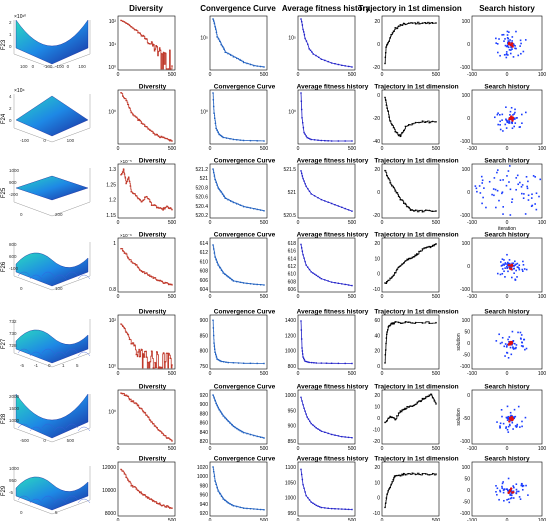  Describe the element at coordinates (465, 442) in the screenshot. I see `y-tick-label: -100` at that location.